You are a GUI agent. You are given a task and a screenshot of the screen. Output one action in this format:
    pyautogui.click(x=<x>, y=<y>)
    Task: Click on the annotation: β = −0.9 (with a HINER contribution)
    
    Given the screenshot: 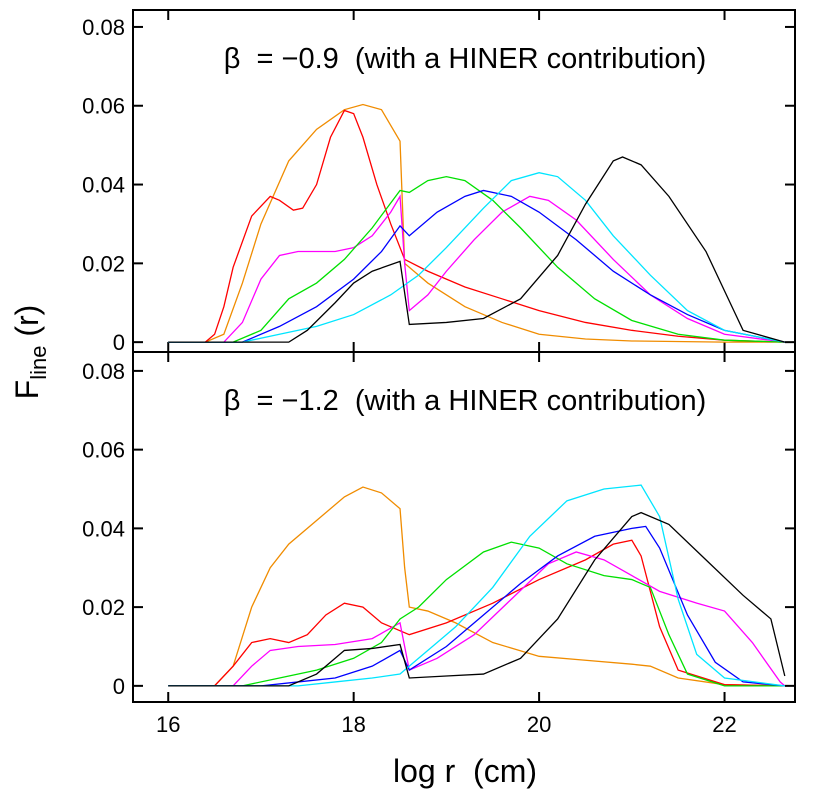 What is the action you would take?
    pyautogui.click(x=465, y=59)
    